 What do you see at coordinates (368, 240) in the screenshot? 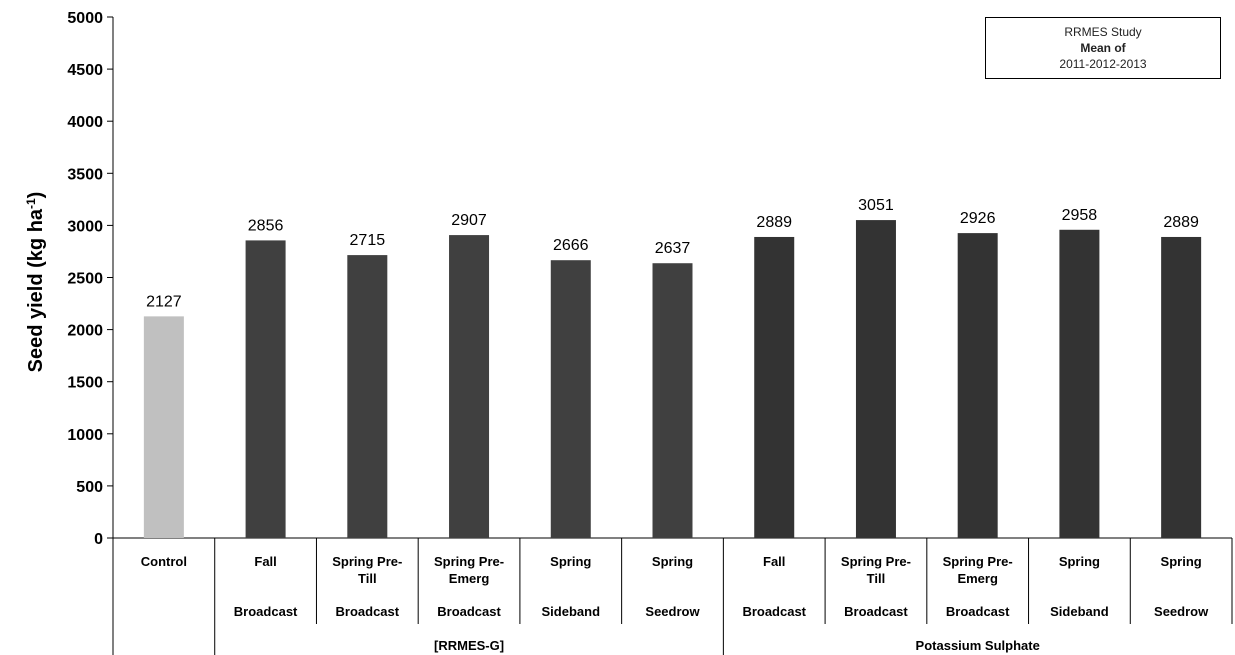
I see `data-label: 2715` at bounding box center [368, 240].